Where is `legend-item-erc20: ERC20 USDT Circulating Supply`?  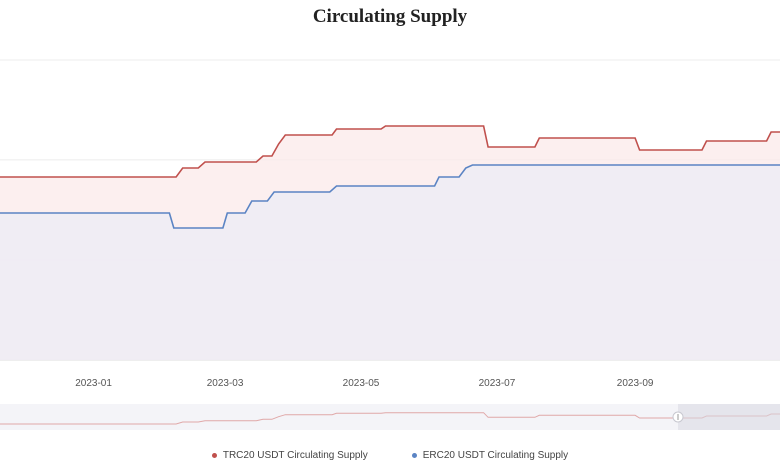
legend-item-erc20: ERC20 USDT Circulating Supply is located at coordinates (490, 455).